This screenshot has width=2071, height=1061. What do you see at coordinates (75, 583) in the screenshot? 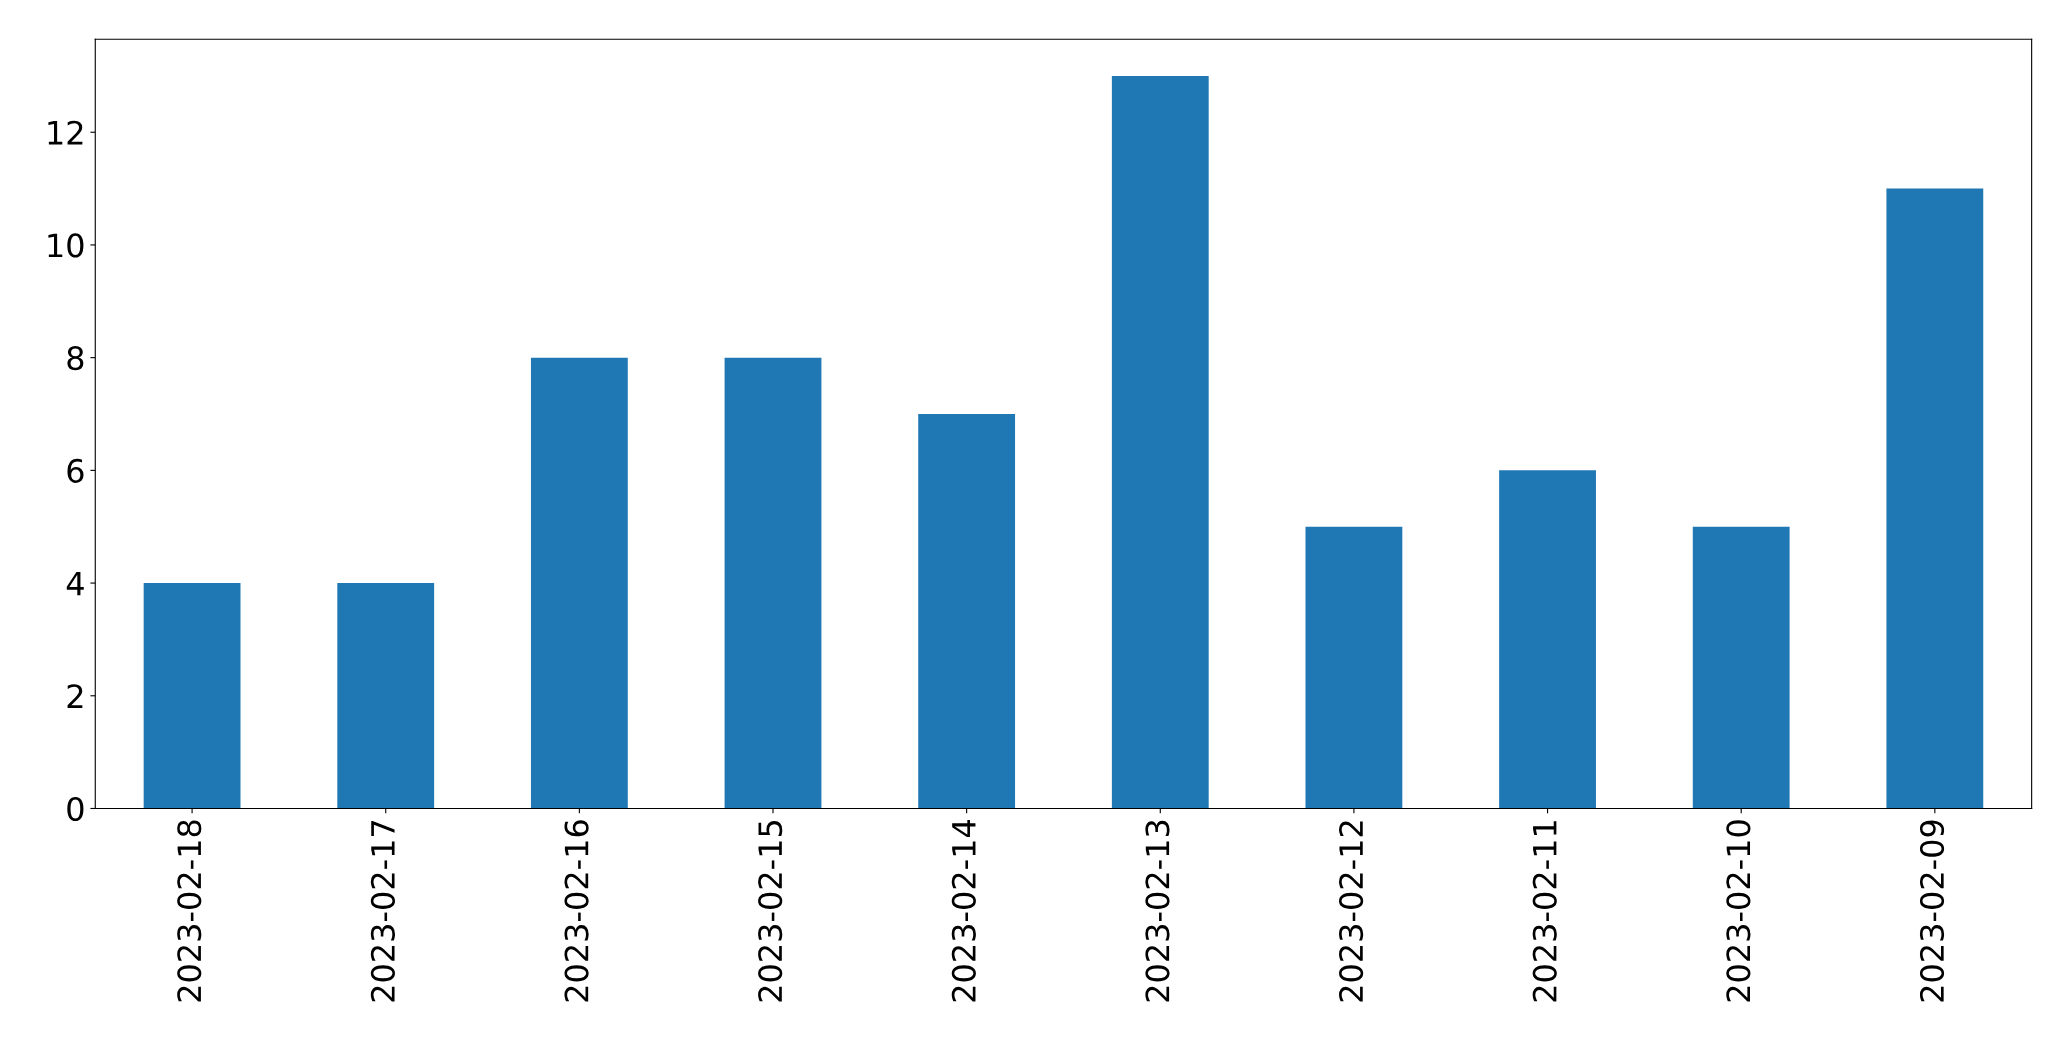
I see `y-tick-label: 4` at bounding box center [75, 583].